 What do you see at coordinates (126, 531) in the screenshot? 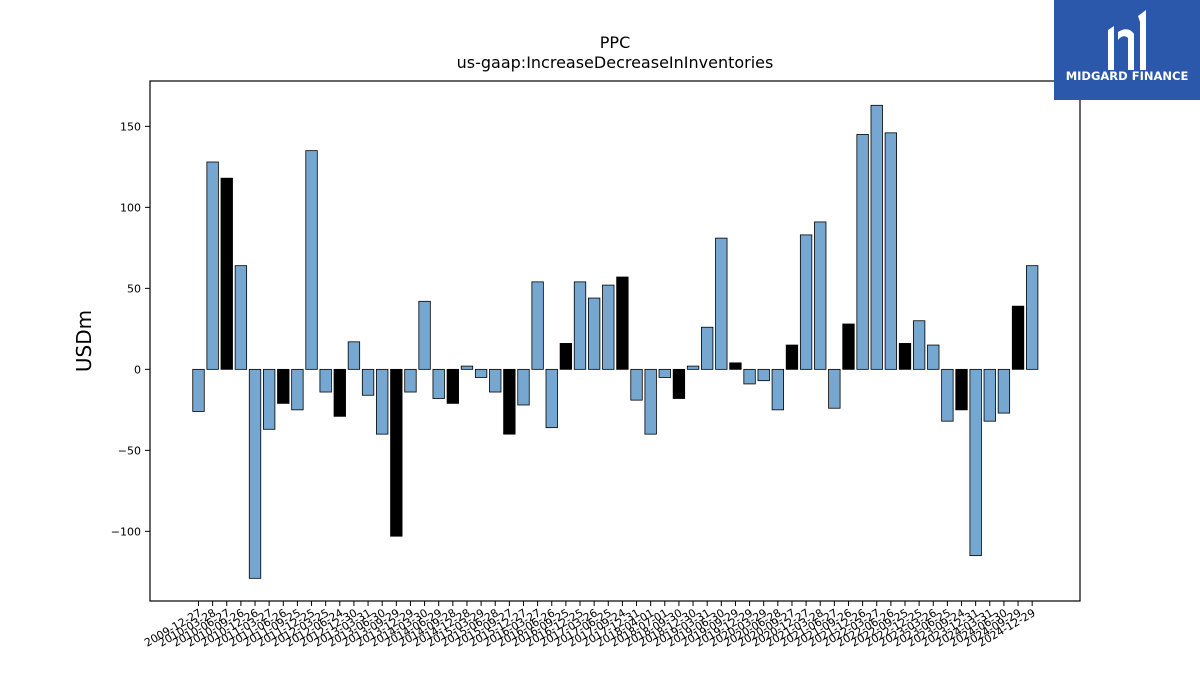
I see `y-tick-label: −100` at bounding box center [126, 531].